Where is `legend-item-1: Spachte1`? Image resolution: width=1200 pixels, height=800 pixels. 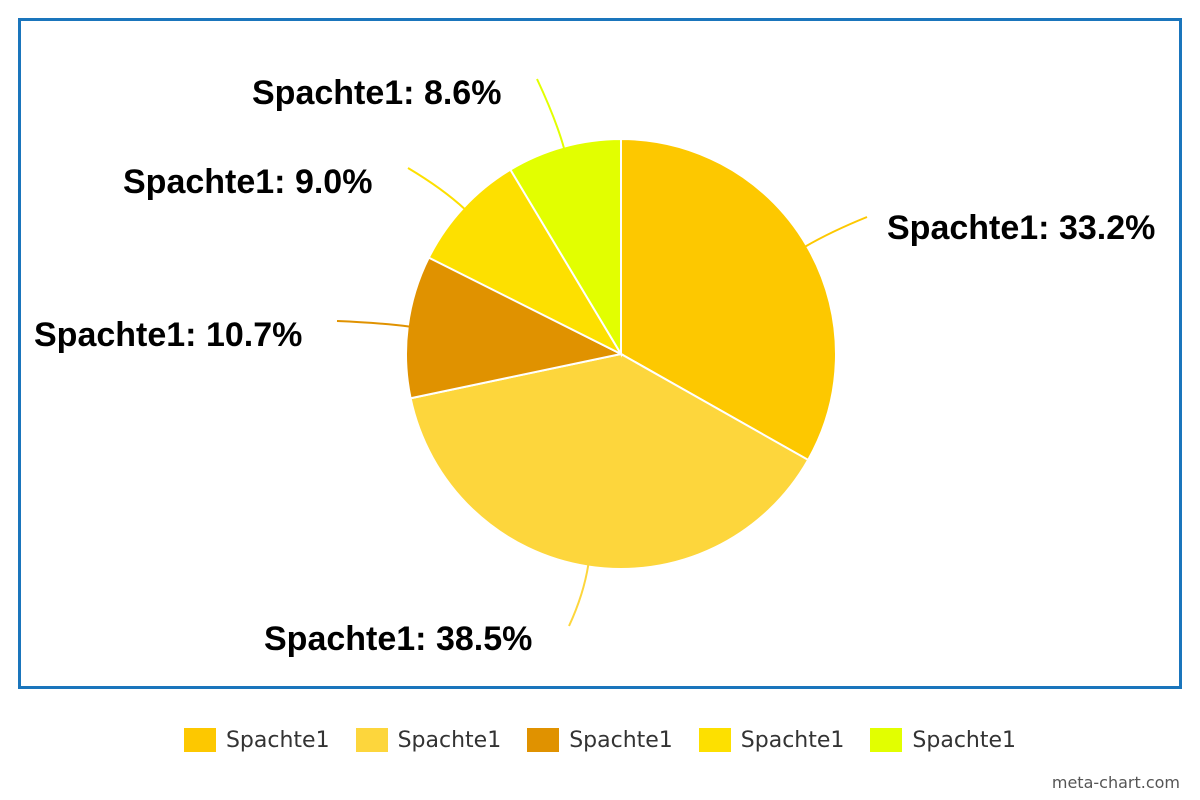
legend-item-1: Spachte1 is located at coordinates (256, 740).